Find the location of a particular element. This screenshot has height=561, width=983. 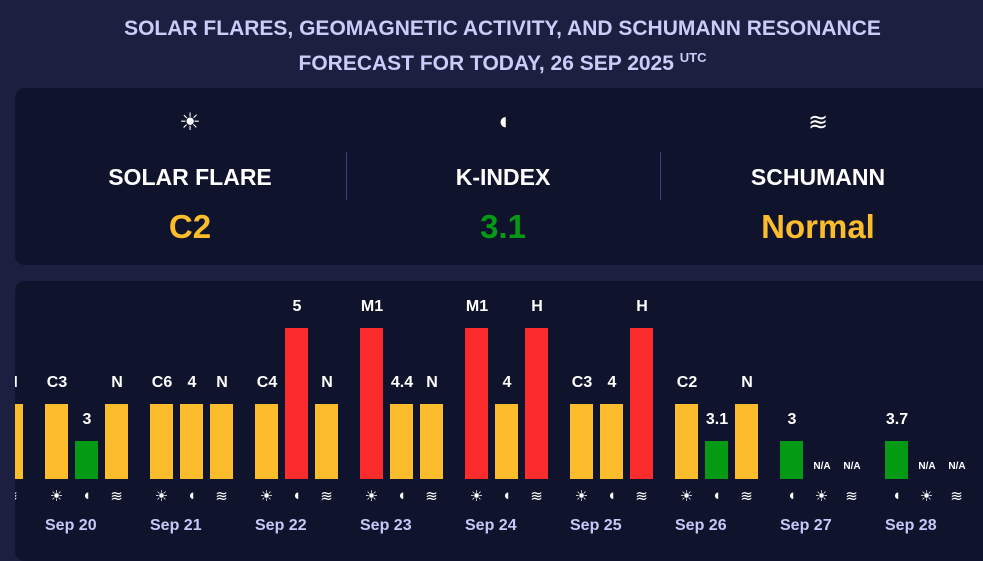

schumann-label: SCHUMANN is located at coordinates (818, 177).